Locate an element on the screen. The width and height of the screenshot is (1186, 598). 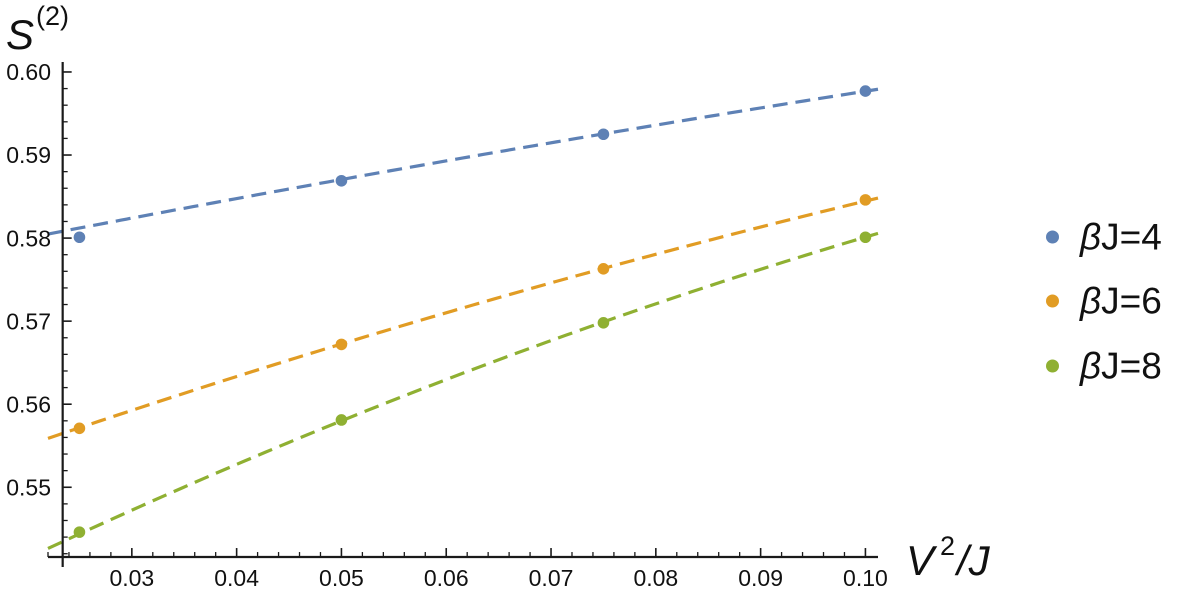
x-axis-label-superscript: 2 is located at coordinates (947, 546).